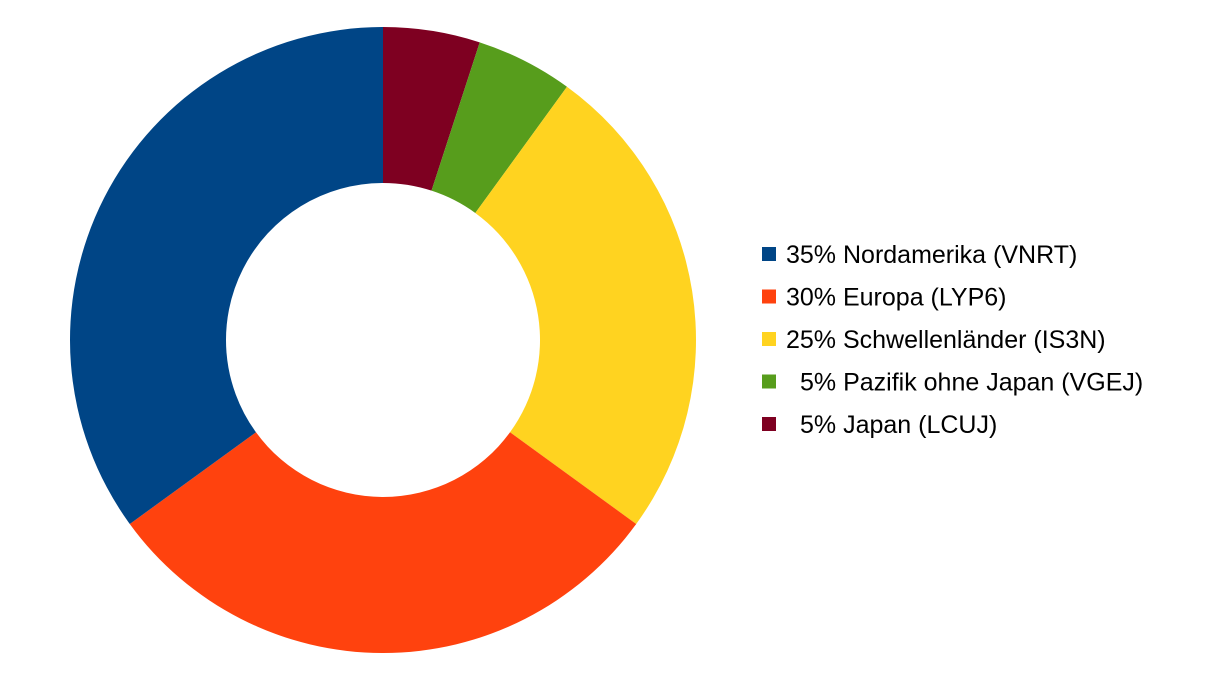 This screenshot has width=1209, height=680. Describe the element at coordinates (898, 425) in the screenshot. I see `legend-label-5: 5% Japan (LCUJ)` at that location.